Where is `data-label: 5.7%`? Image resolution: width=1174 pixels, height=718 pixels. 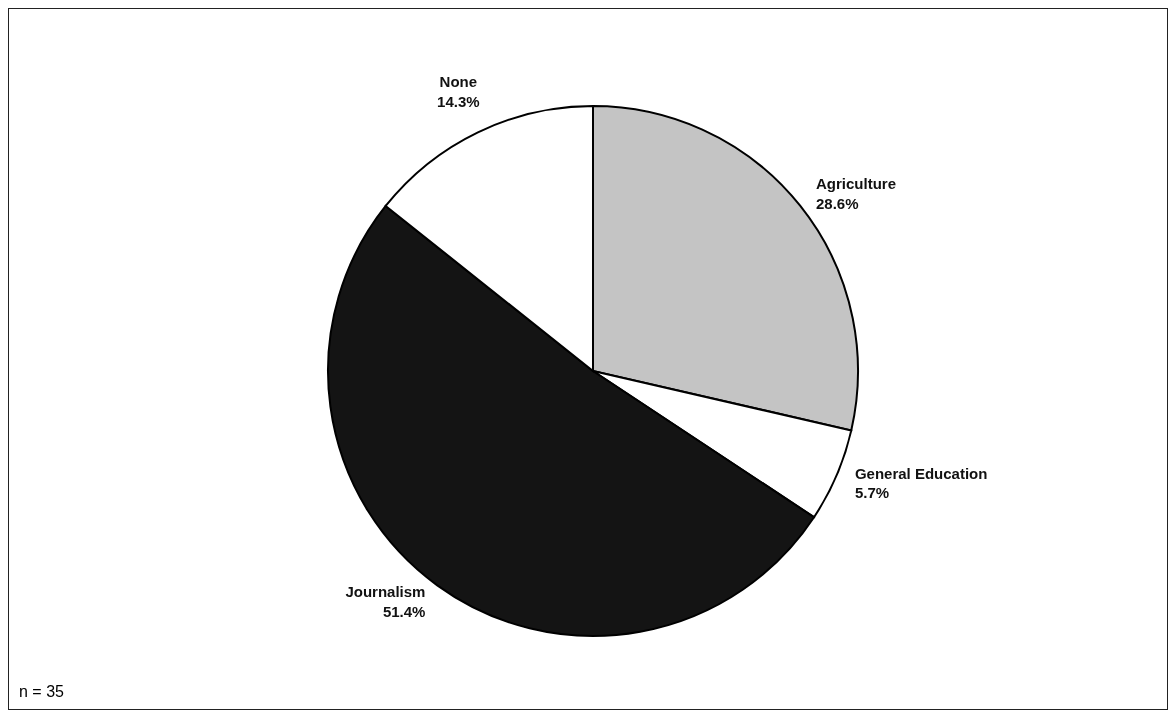 data-label: 5.7% is located at coordinates (872, 493).